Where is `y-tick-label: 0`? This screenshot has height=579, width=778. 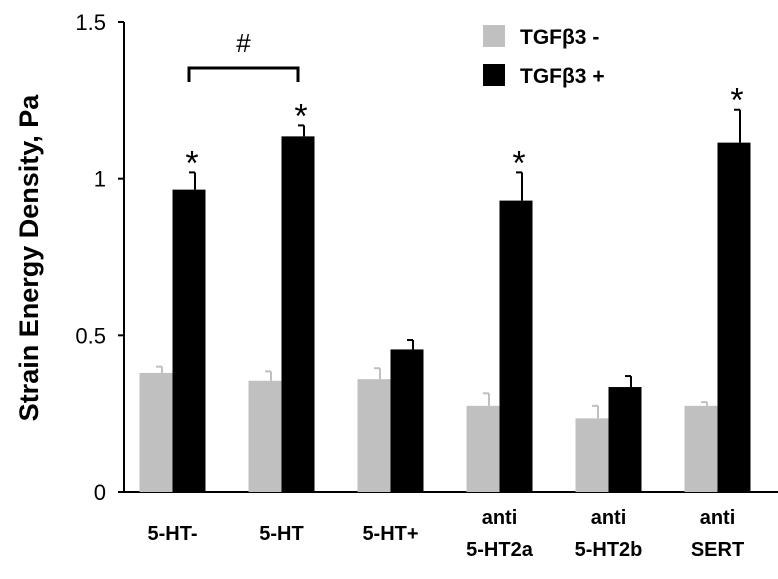
y-tick-label: 0 is located at coordinates (100, 492).